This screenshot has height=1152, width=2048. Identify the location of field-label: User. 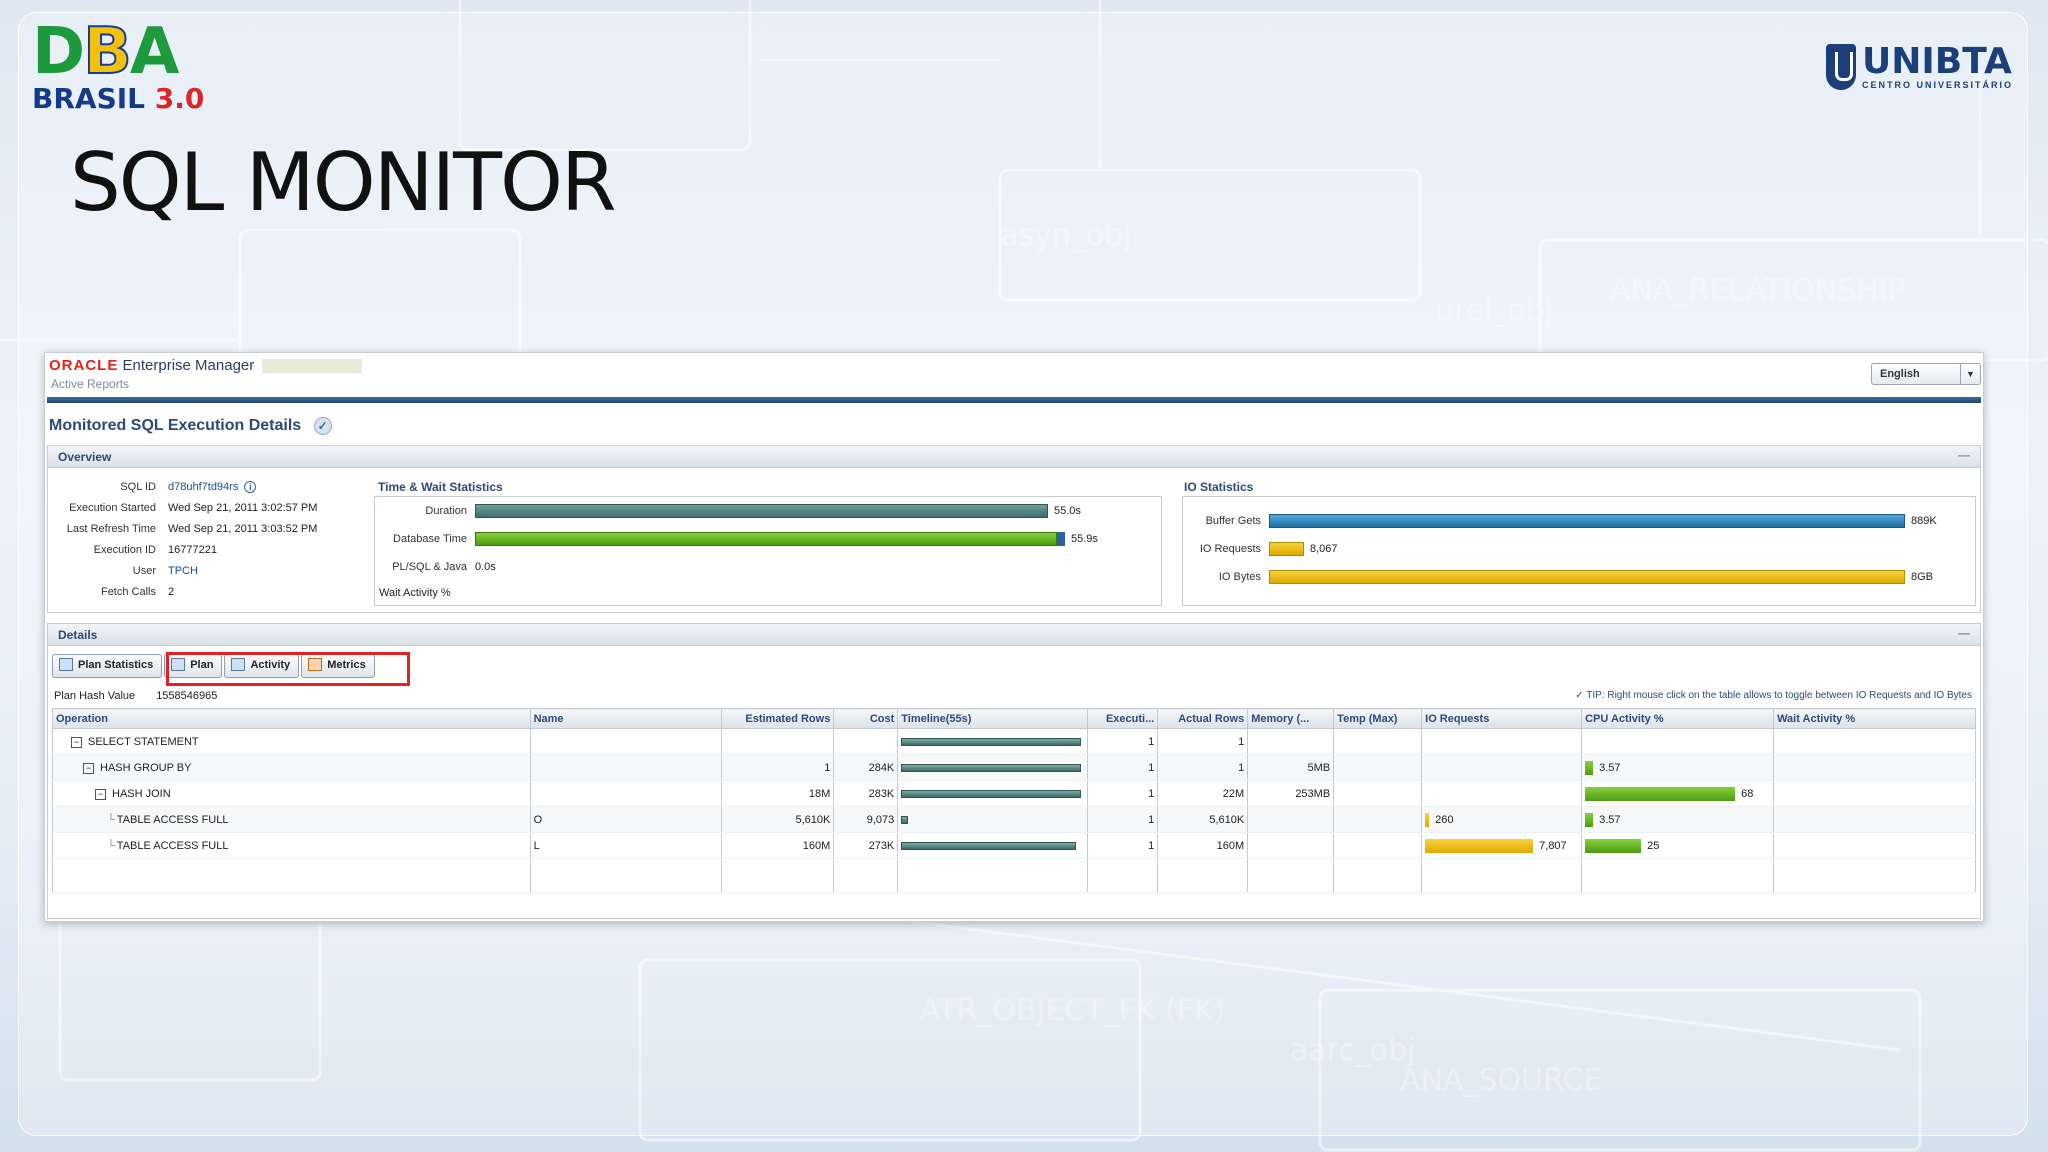
(144, 570).